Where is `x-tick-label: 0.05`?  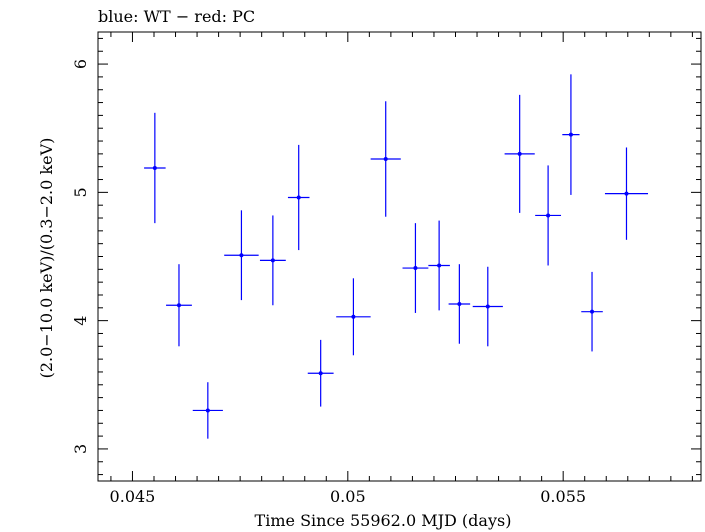 x-tick-label: 0.05 is located at coordinates (348, 496).